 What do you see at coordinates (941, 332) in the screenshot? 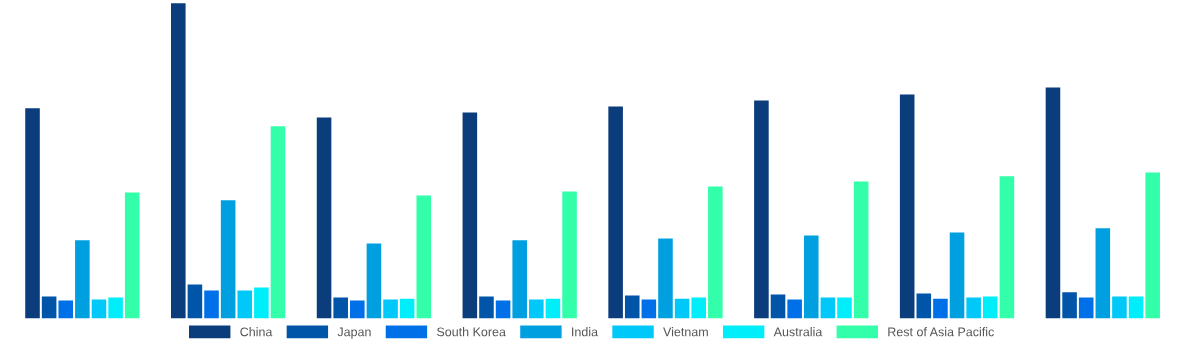
I see `legend-label: Rest of Asia Pacific` at bounding box center [941, 332].